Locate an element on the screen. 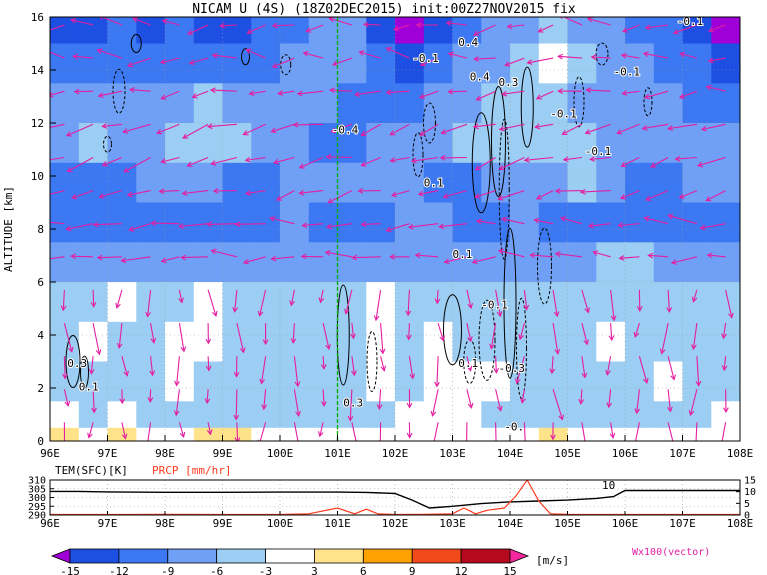 Image resolution: width=767 pixels, height=575 pixels. x-tick-label: 101E is located at coordinates (337, 523).